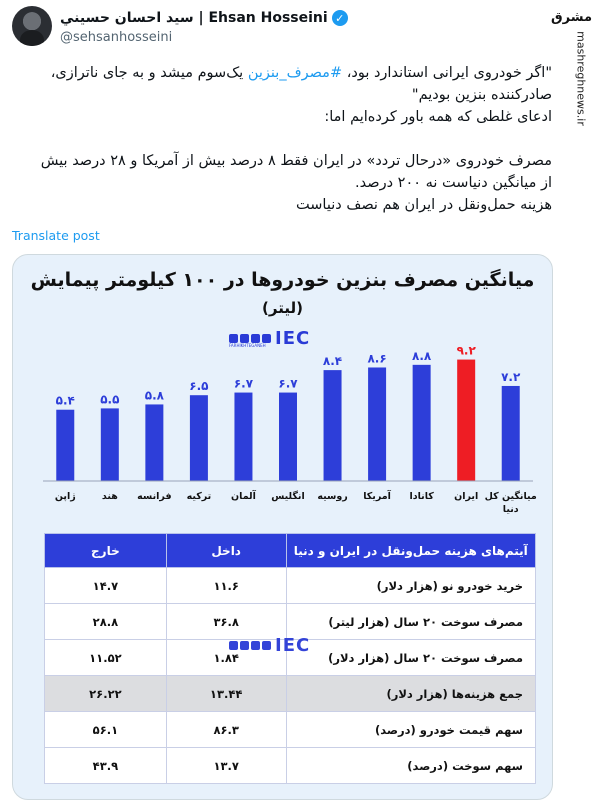  I want to click on row-domestic: ۱.۸۴, so click(226, 657).